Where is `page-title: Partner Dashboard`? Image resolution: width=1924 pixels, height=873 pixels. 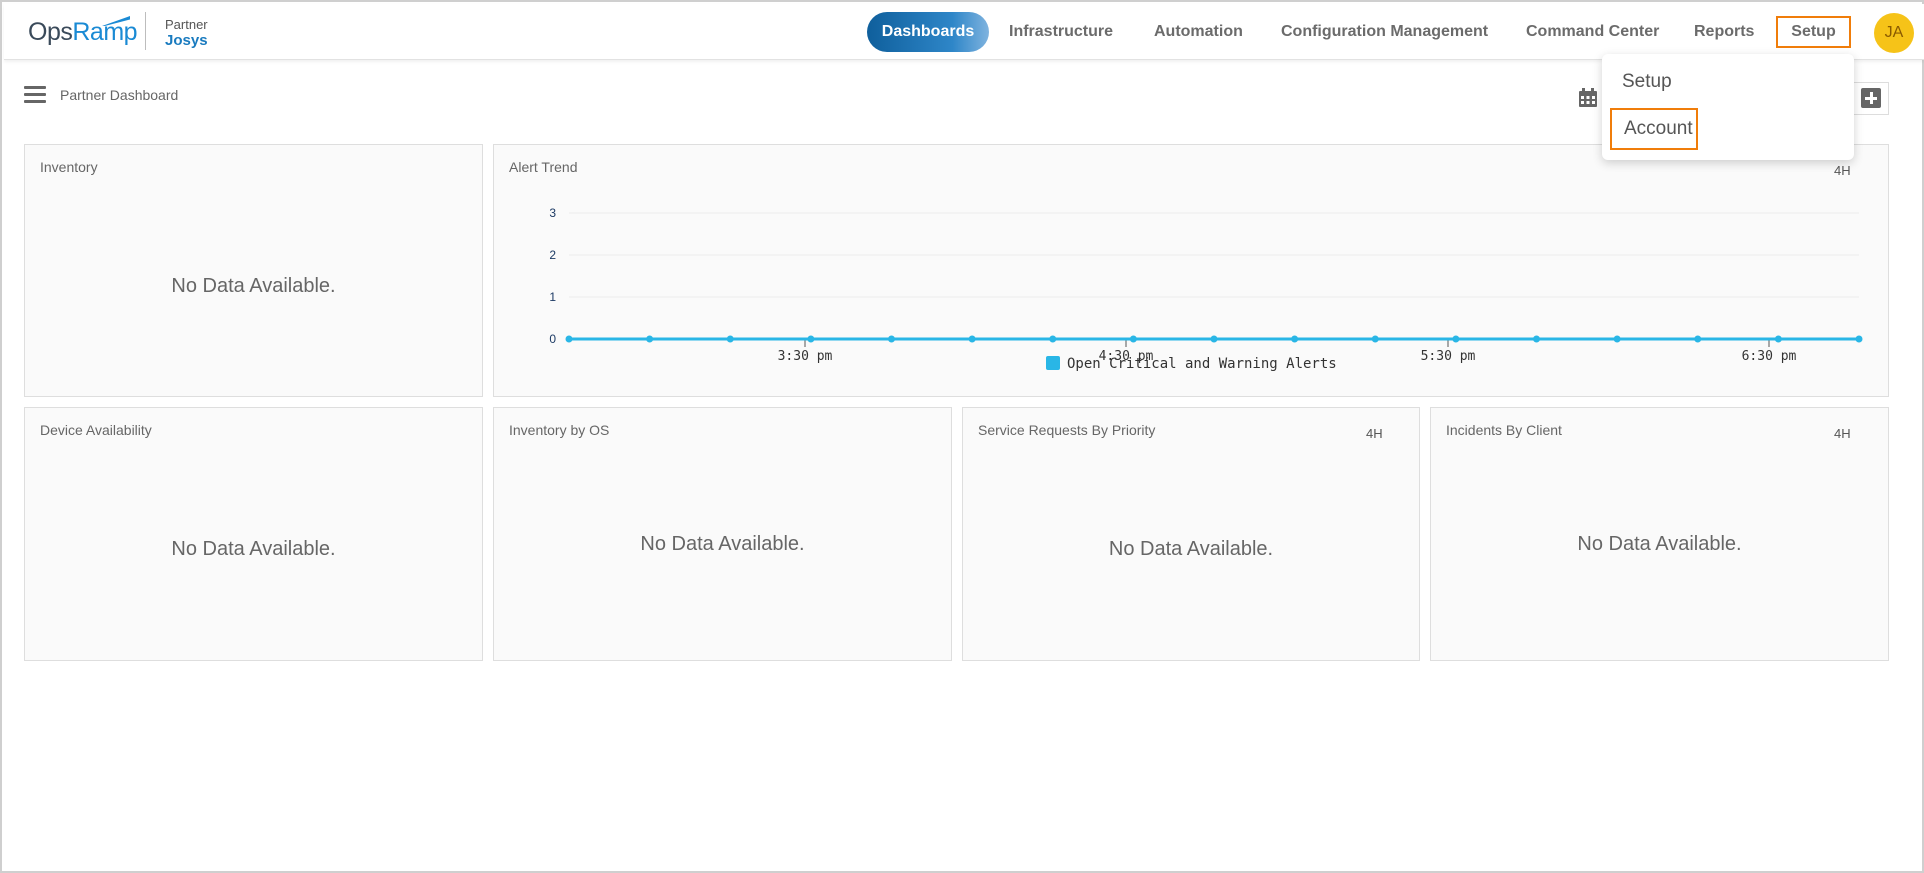
page-title: Partner Dashboard is located at coordinates (119, 95).